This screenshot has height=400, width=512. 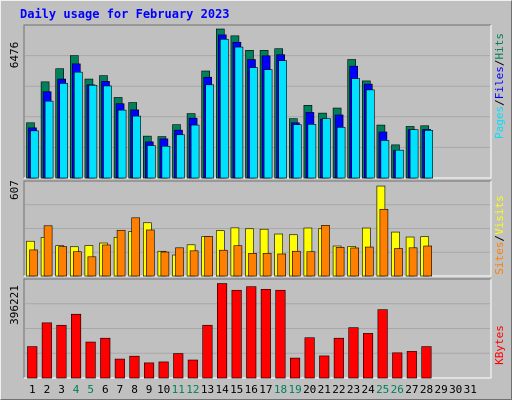 I want to click on legend-word-kbytes: KBytes, so click(x=499, y=345).